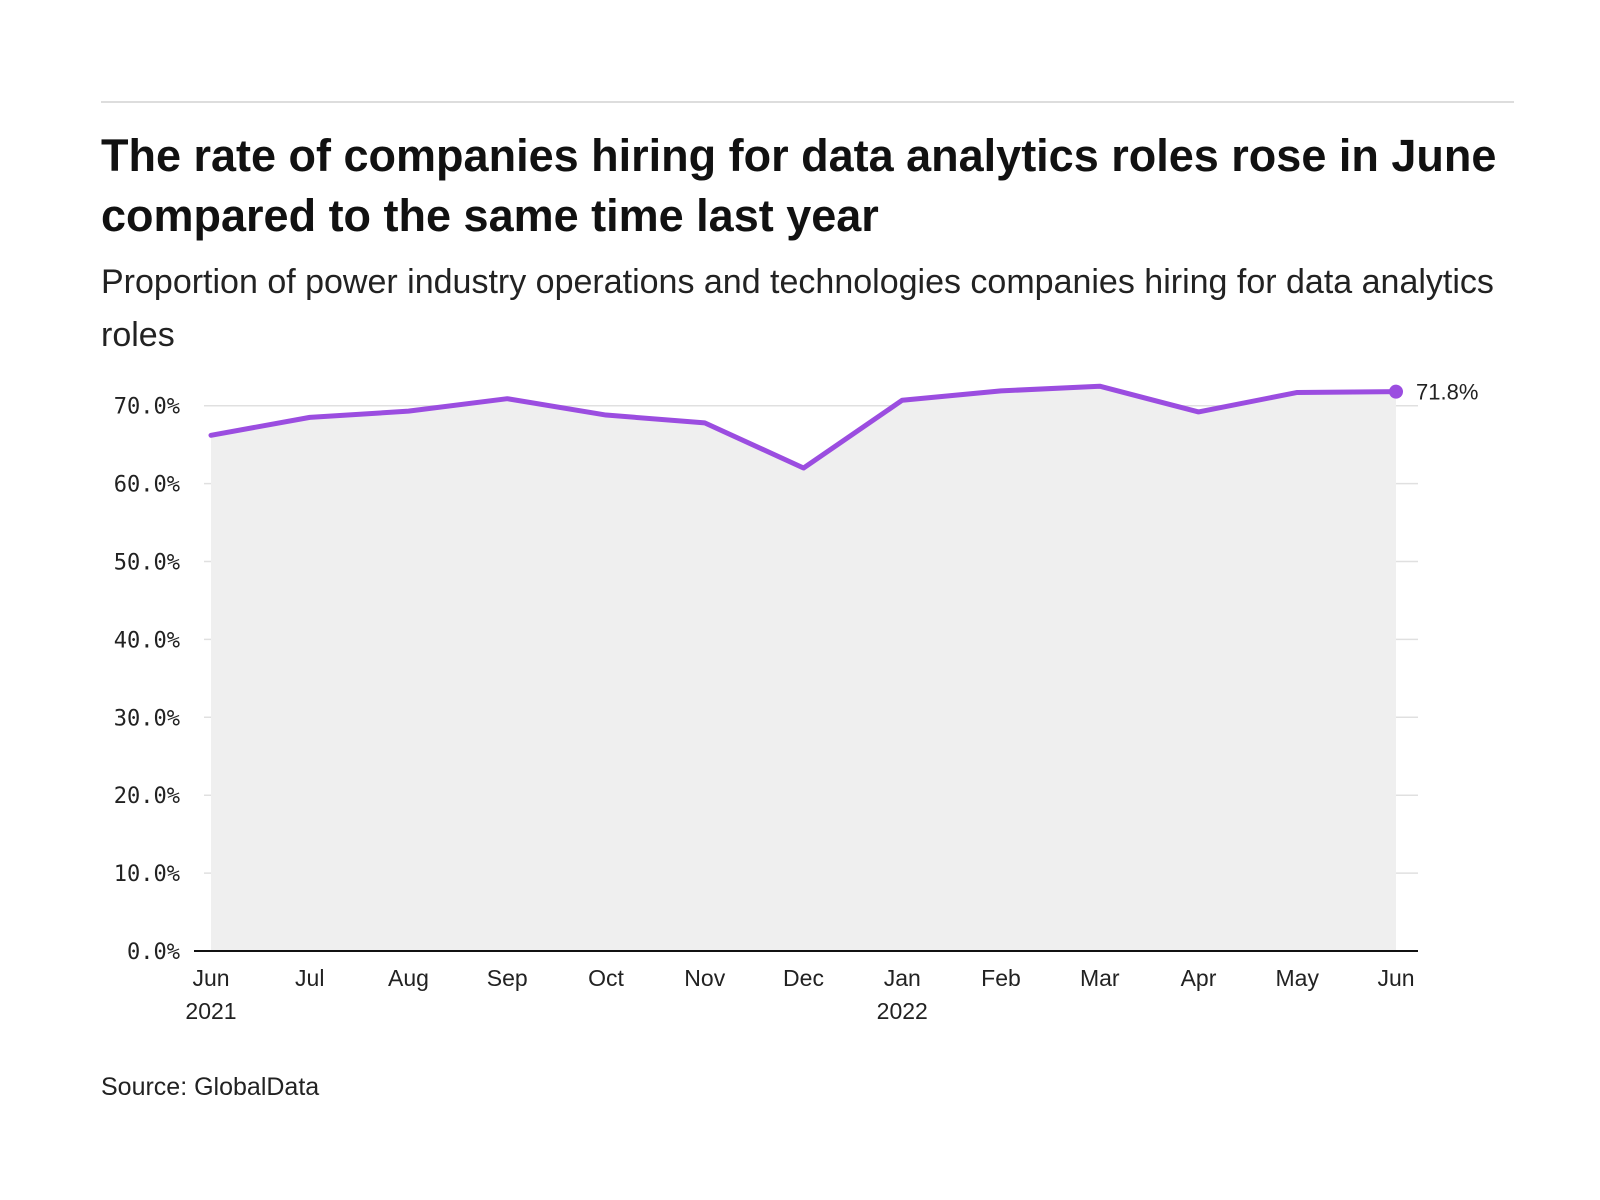 Image resolution: width=1600 pixels, height=1200 pixels. I want to click on y-tick-label: 60.0%, so click(147, 485).